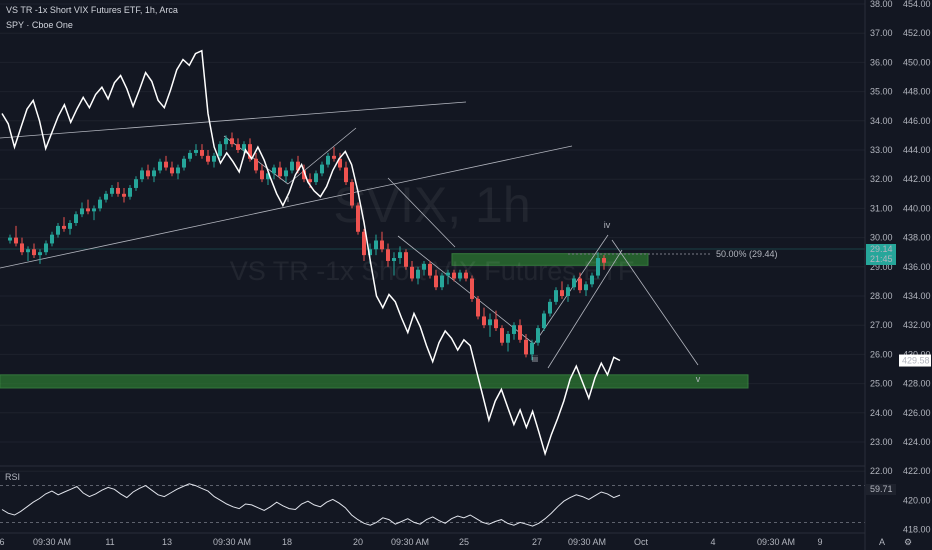 The height and width of the screenshot is (550, 932). Describe the element at coordinates (881, 260) in the screenshot. I see `svix-countdown-tag-bg` at that location.